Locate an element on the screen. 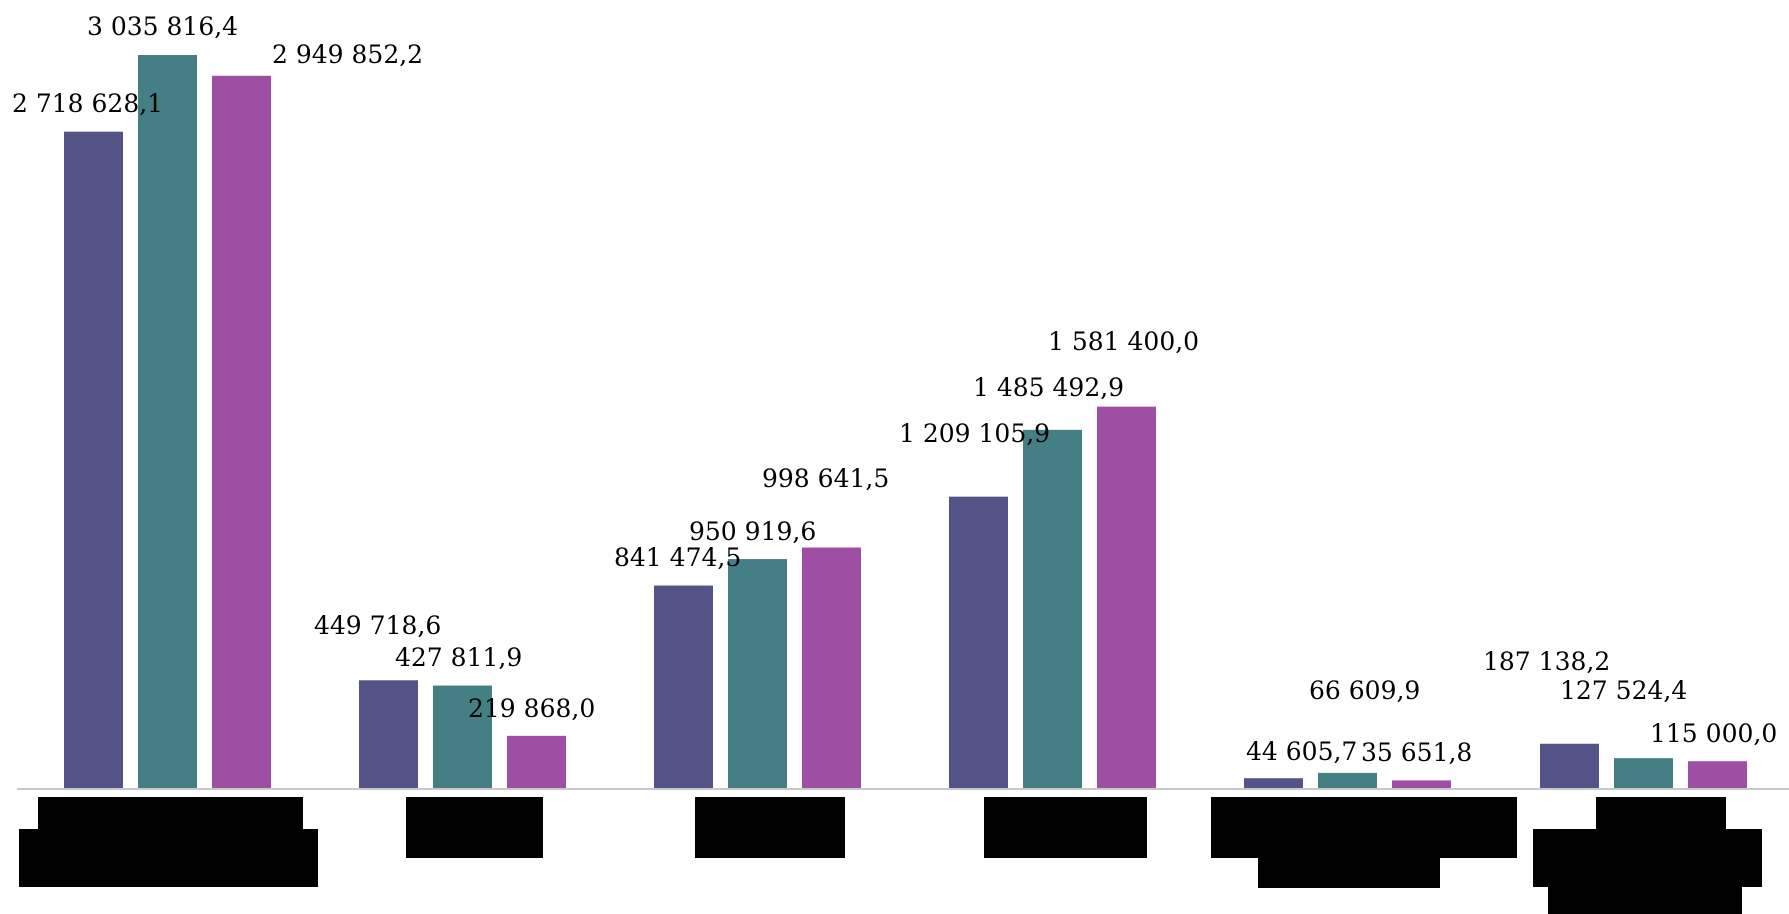  data-label-series3-cat3: 998 641,5 is located at coordinates (825, 478).